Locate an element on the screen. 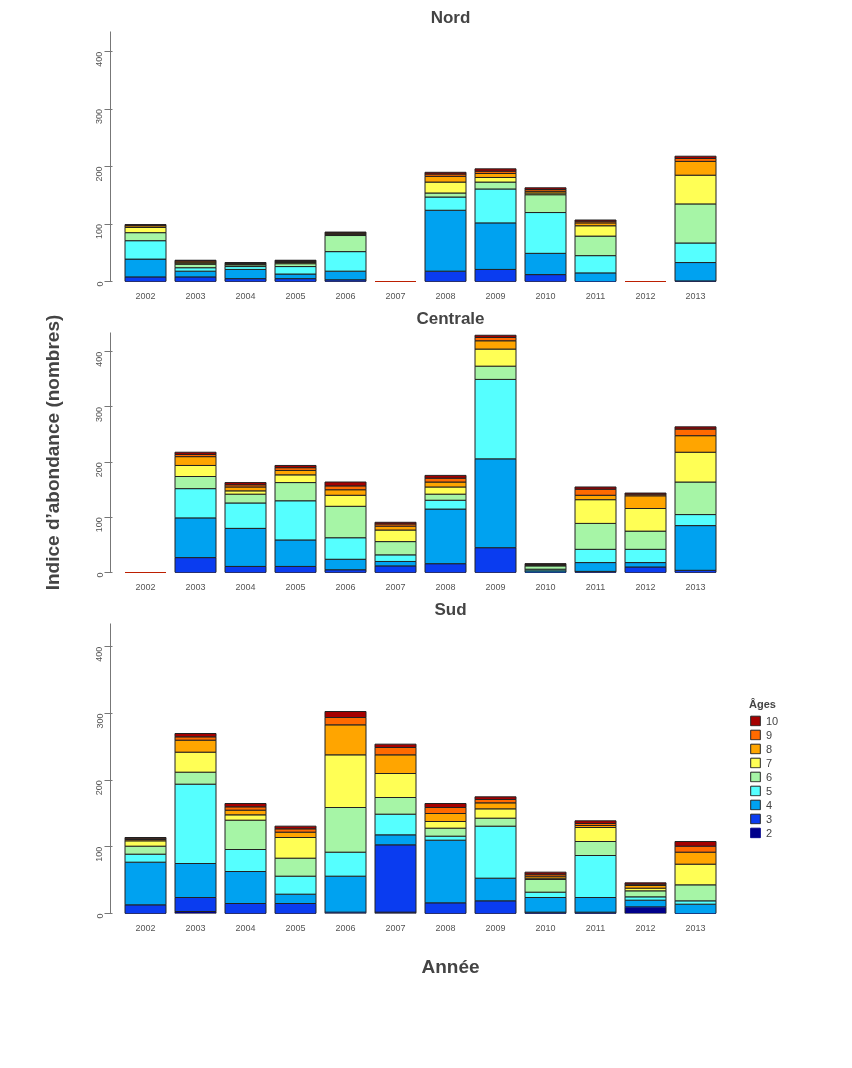 The height and width of the screenshot is (1068, 852). x-axis-title: Année is located at coordinates (450, 966).